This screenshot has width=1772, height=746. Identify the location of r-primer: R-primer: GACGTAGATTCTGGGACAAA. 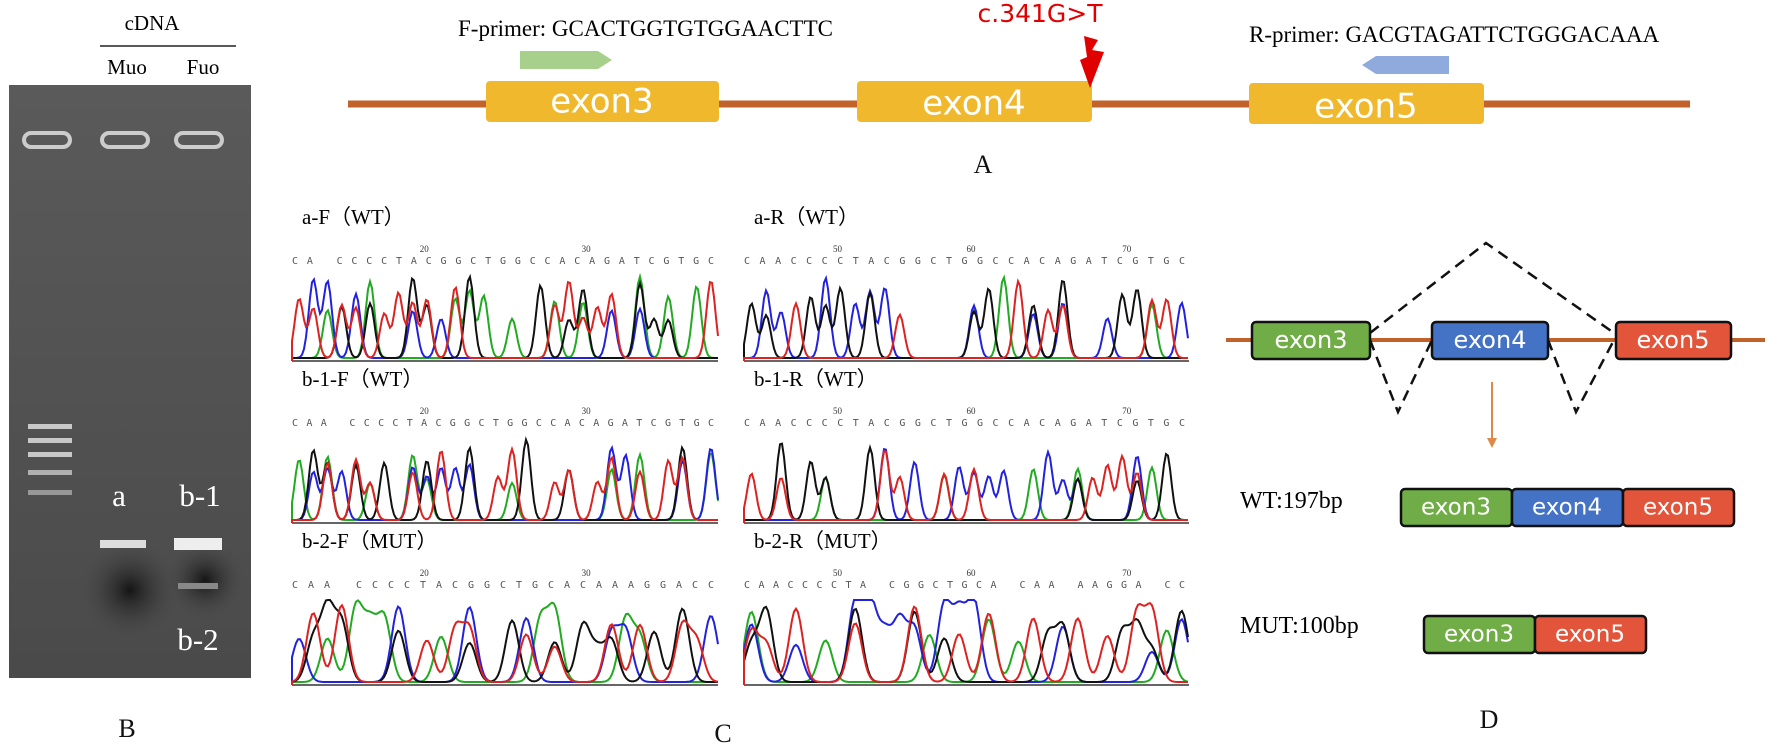
(1454, 34).